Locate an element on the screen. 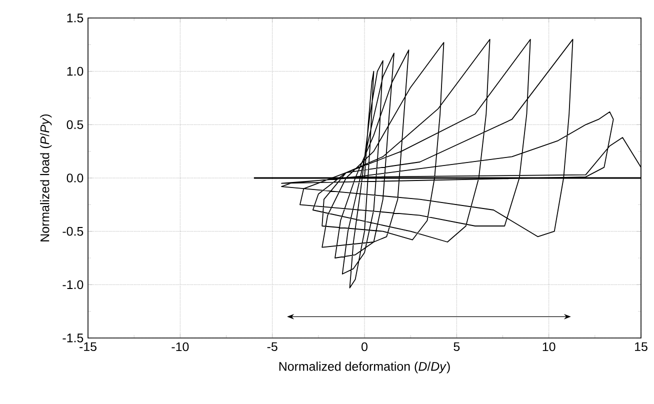 The image size is (654, 404). y-tick-label: -1.5 is located at coordinates (73, 338).